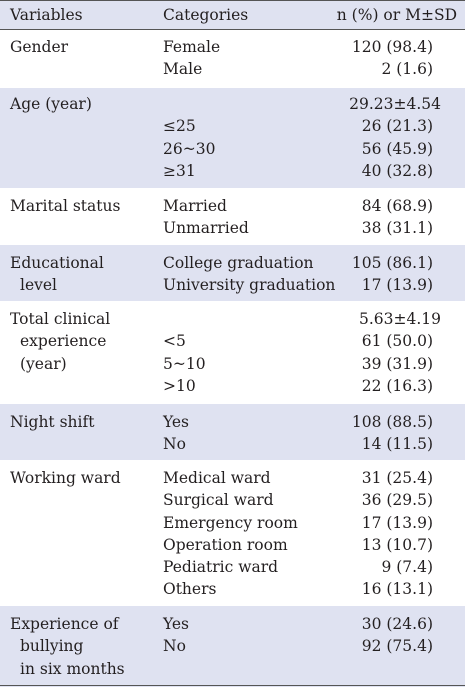 The image size is (465, 687). Describe the element at coordinates (392, 58) in the screenshot. I see `table-row-gender-values: 120 (98.4) 2 (1.6)` at that location.